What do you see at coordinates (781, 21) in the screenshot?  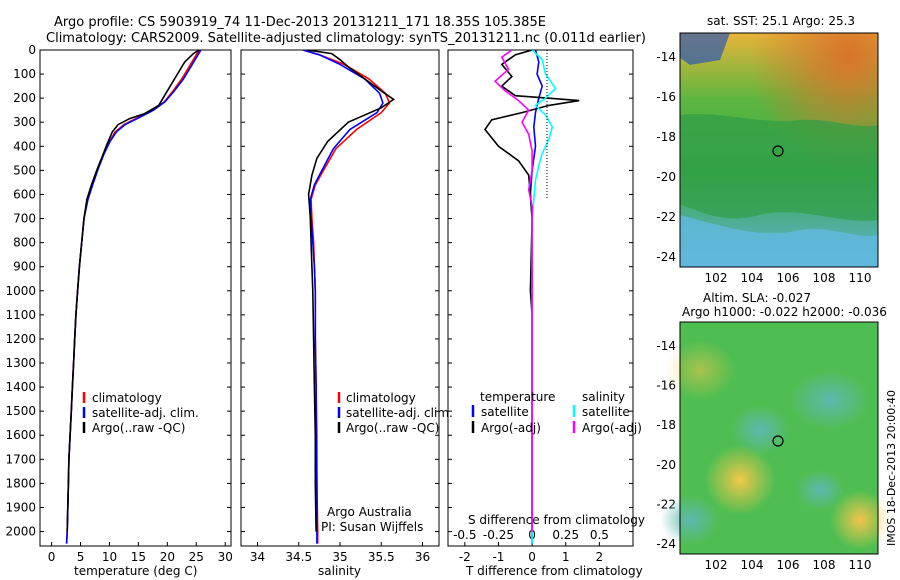 I see `sst-map-title: sat. SST: 25.1 Argo: 25.3` at bounding box center [781, 21].